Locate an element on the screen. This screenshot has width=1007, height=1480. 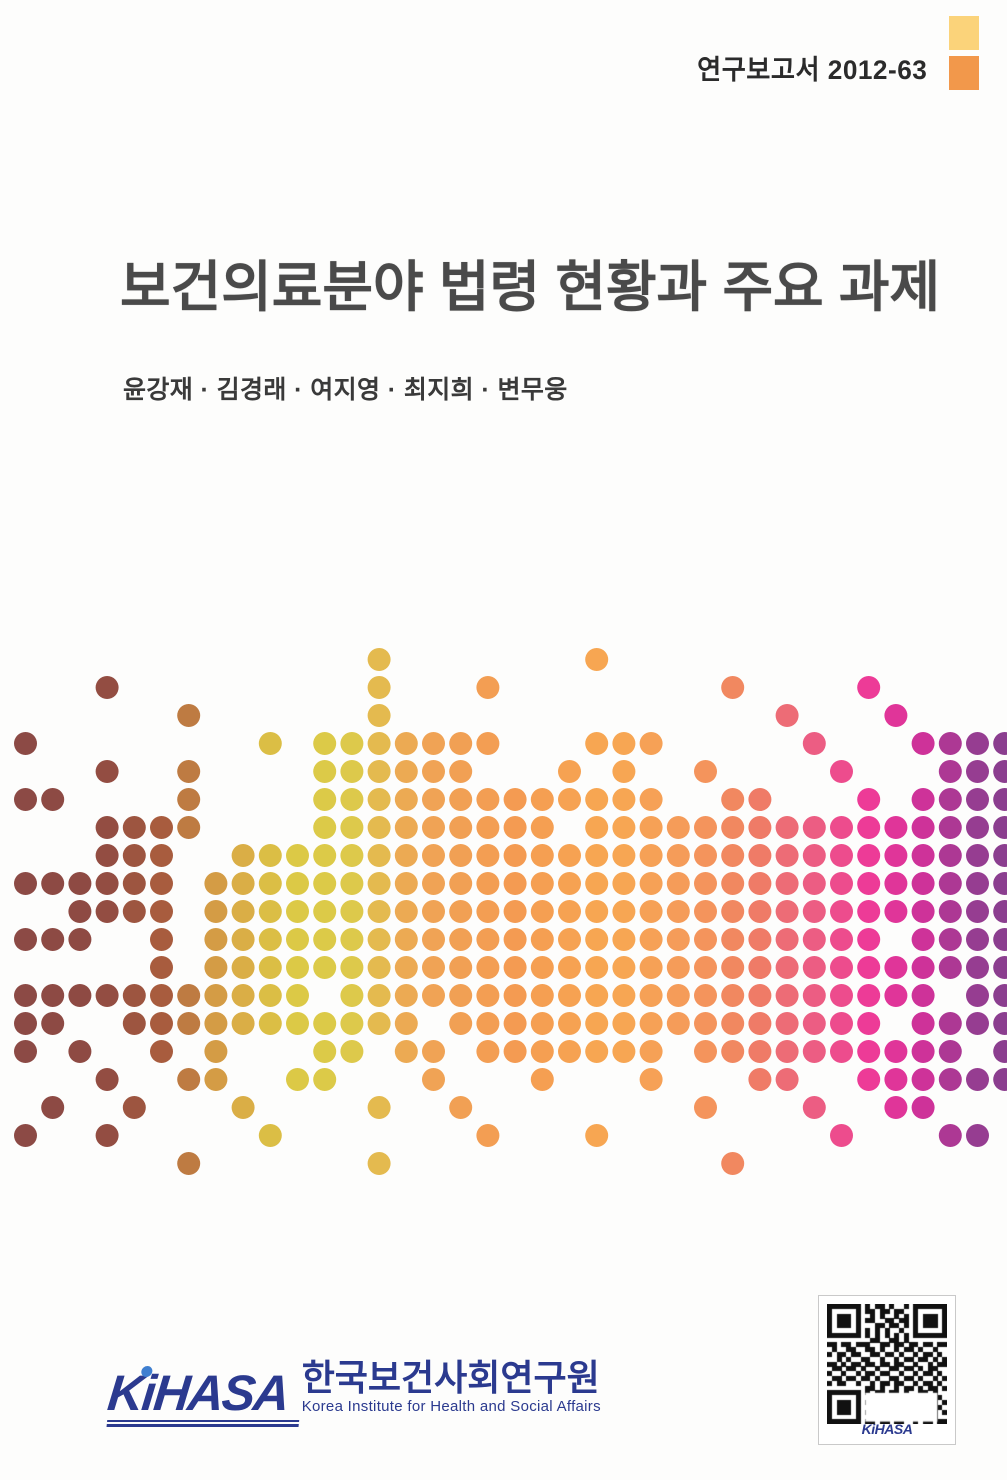
kihasa-wordmark: KiHASA is located at coordinates (202, 1395).